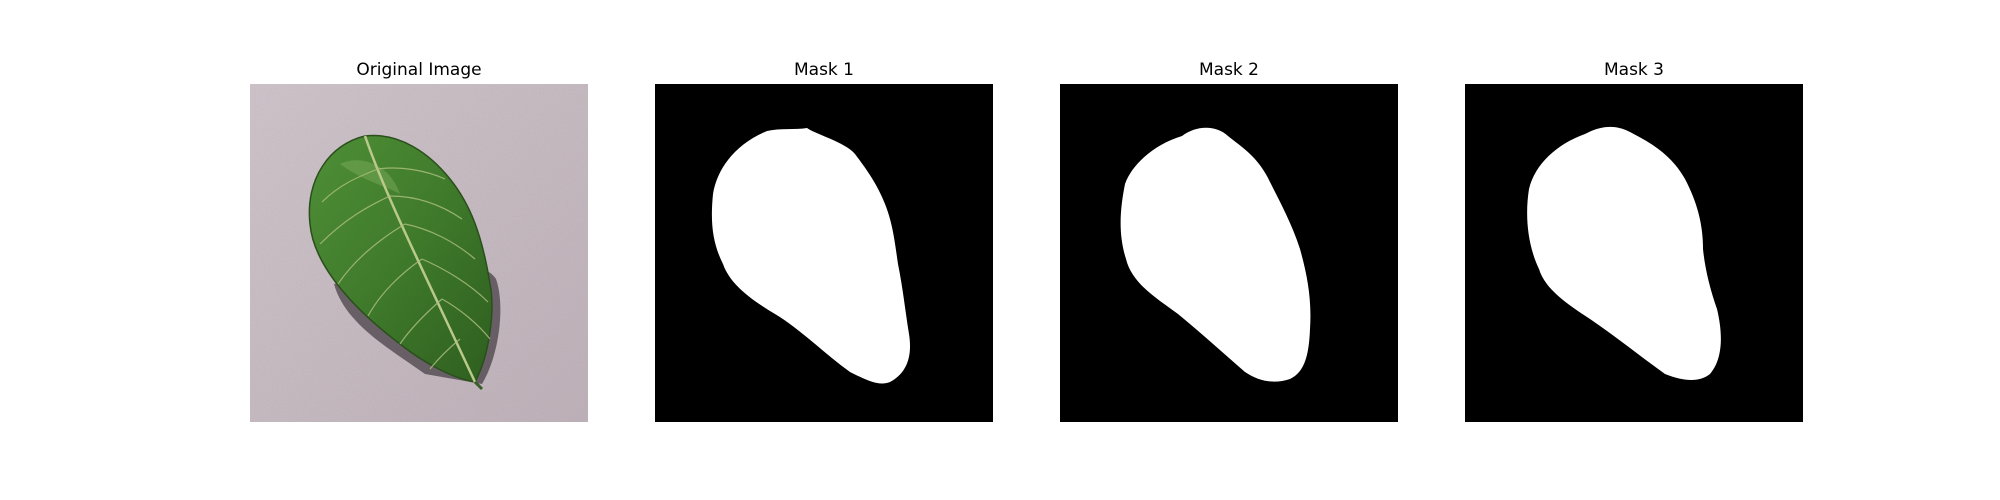  What do you see at coordinates (1633, 70) in the screenshot?
I see `panel-title: Mask 3` at bounding box center [1633, 70].